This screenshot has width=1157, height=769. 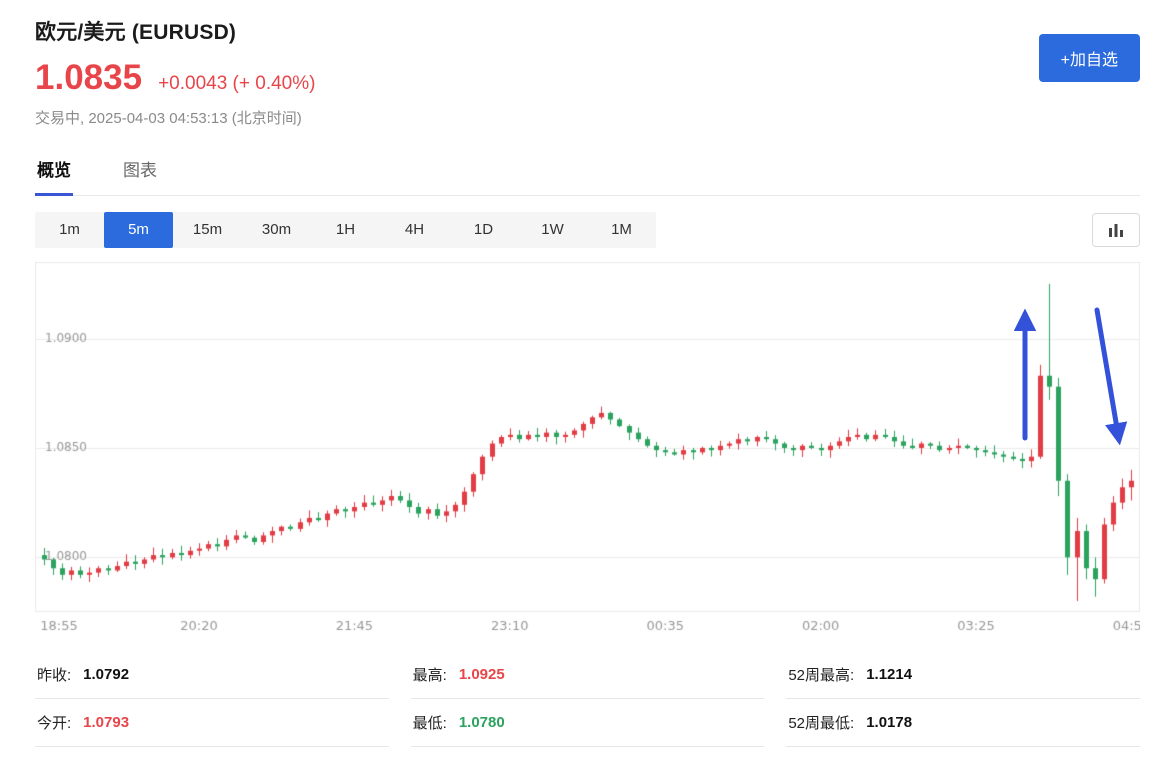 I want to click on timeframe-1h: 1H, so click(x=345, y=229).